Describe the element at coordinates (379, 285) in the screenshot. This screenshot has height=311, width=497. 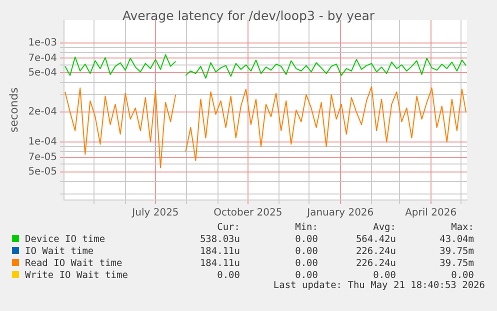
I see `text: Last update: Thu May 21 18:40:53 2026` at that location.